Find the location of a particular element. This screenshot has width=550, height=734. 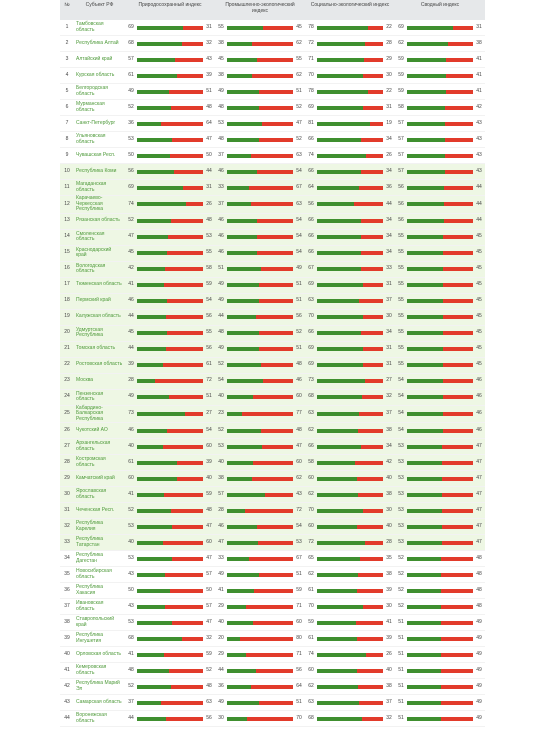

index-pair: 45 55 is located at coordinates (170, 333).